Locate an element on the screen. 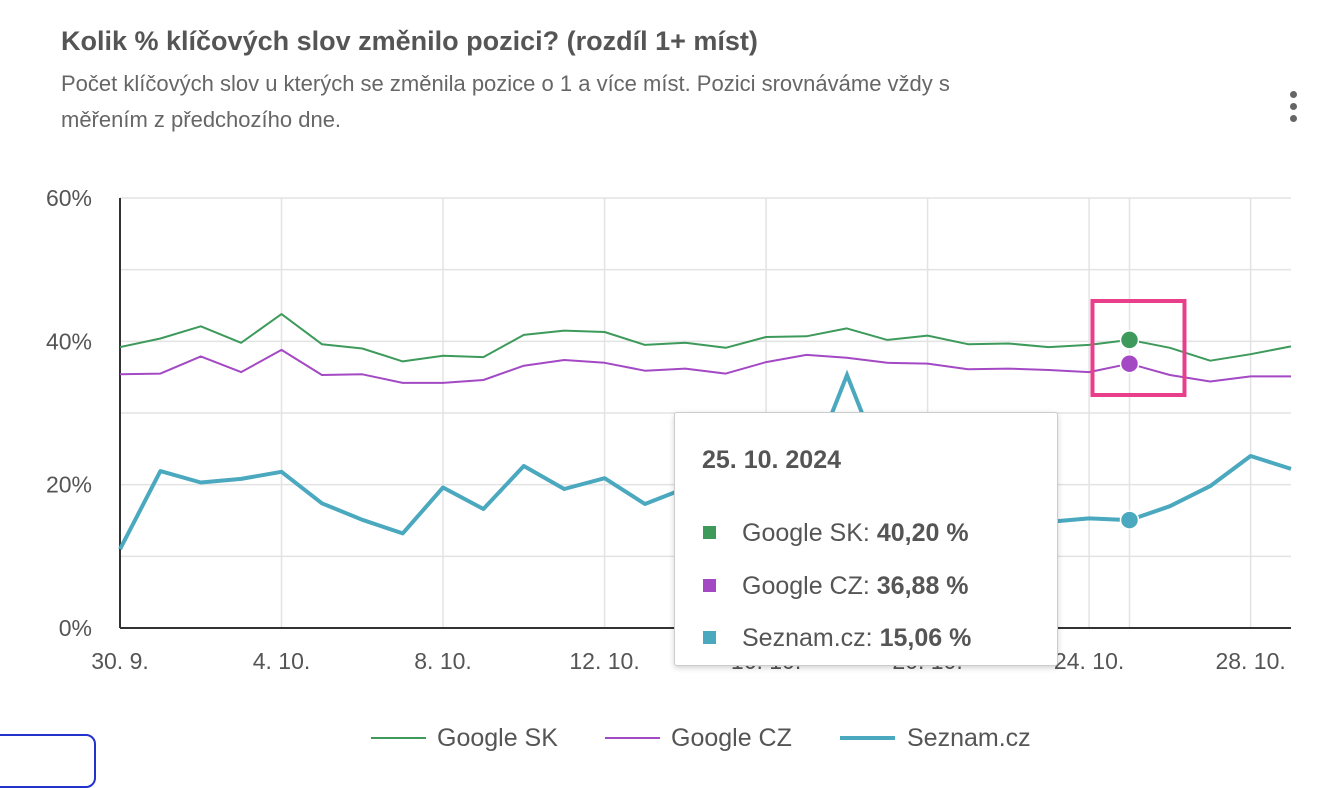 The height and width of the screenshot is (788, 1342). partial-button is located at coordinates (48, 761).